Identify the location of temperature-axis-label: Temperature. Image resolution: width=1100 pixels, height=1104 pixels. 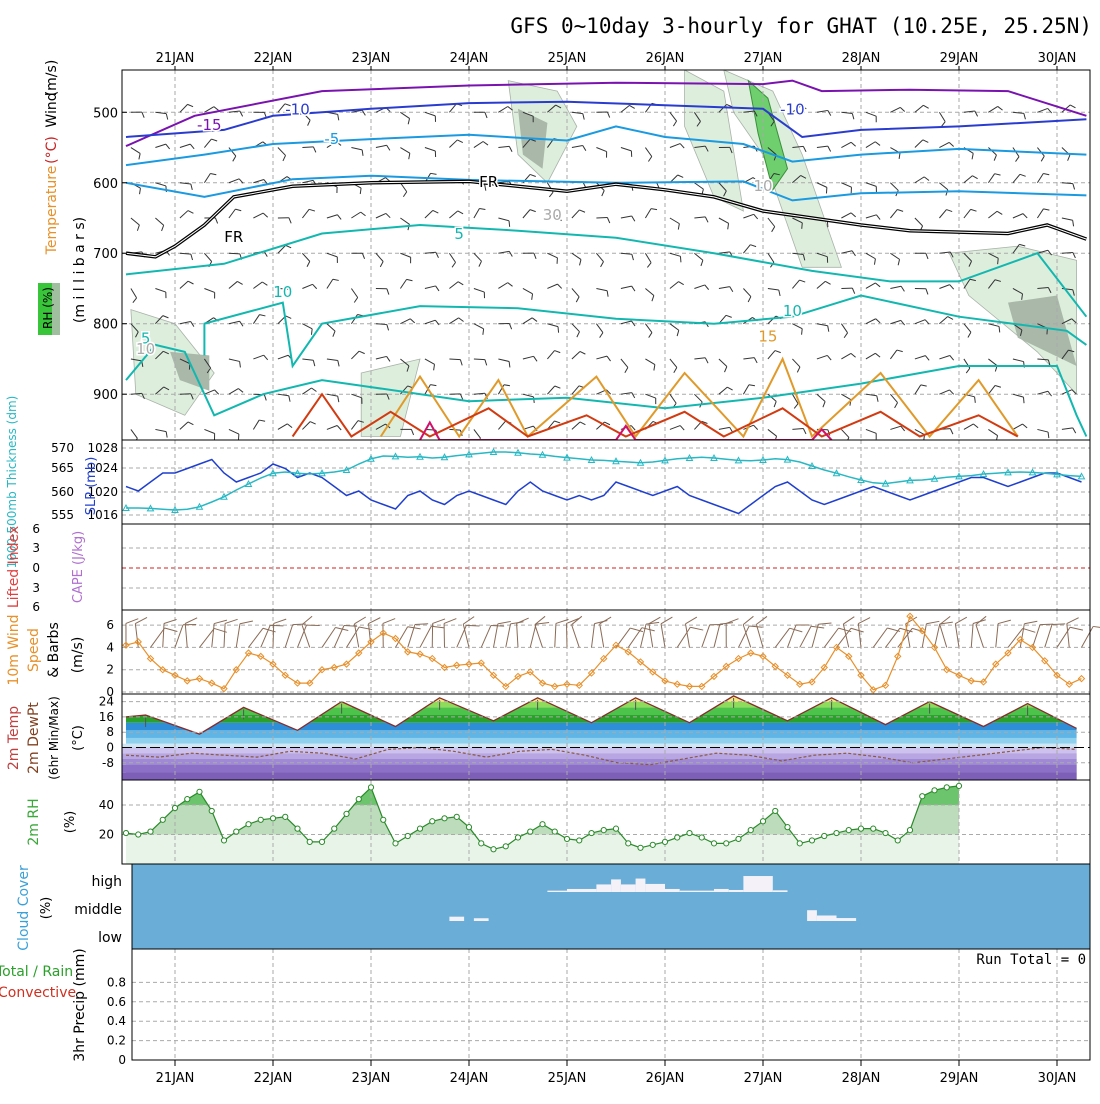
(52, 211).